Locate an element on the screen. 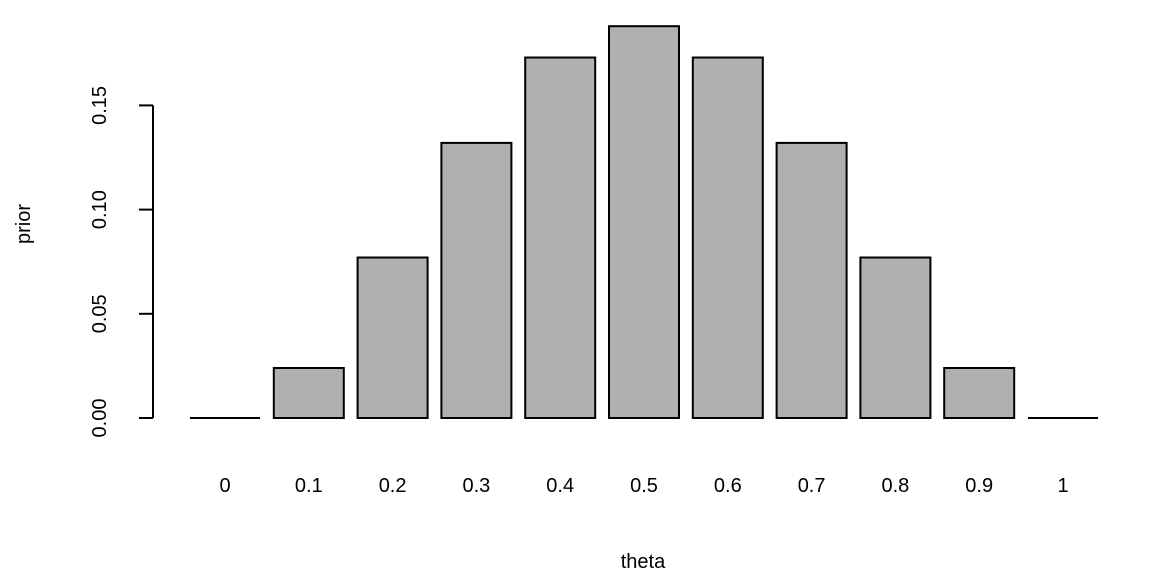 The image size is (1152, 576). x-tick-label: 0 is located at coordinates (224, 486).